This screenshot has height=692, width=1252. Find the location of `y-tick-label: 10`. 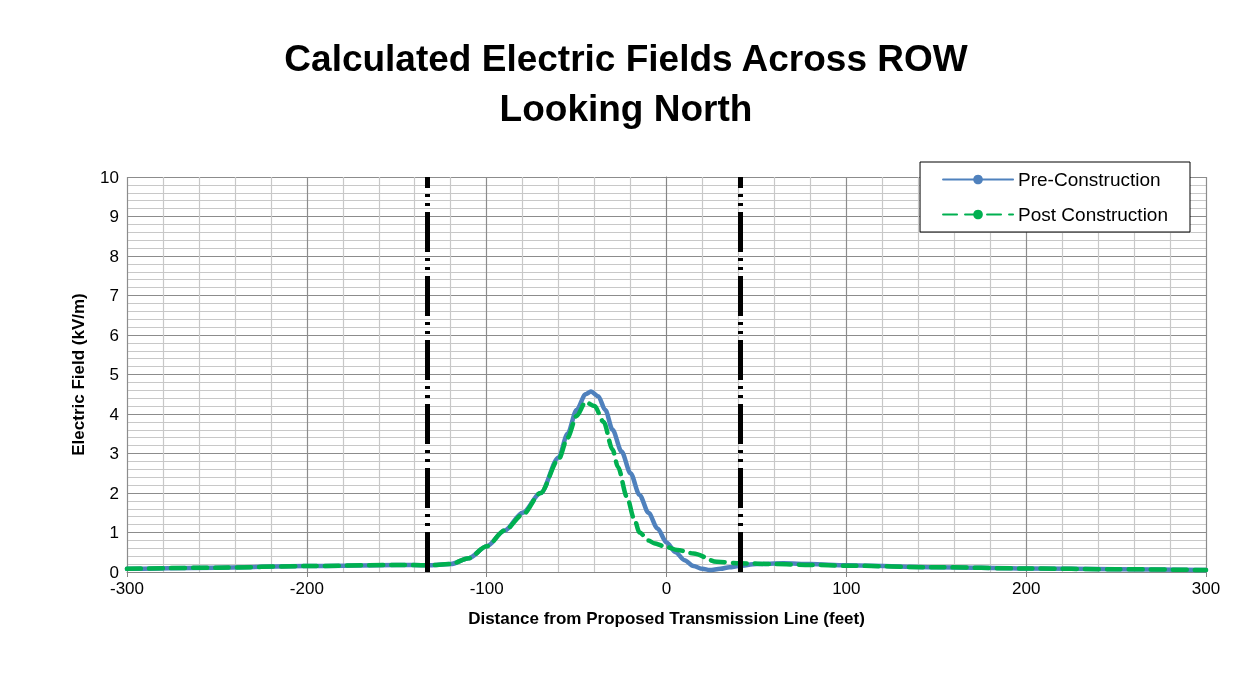

y-tick-label: 10 is located at coordinates (109, 177).